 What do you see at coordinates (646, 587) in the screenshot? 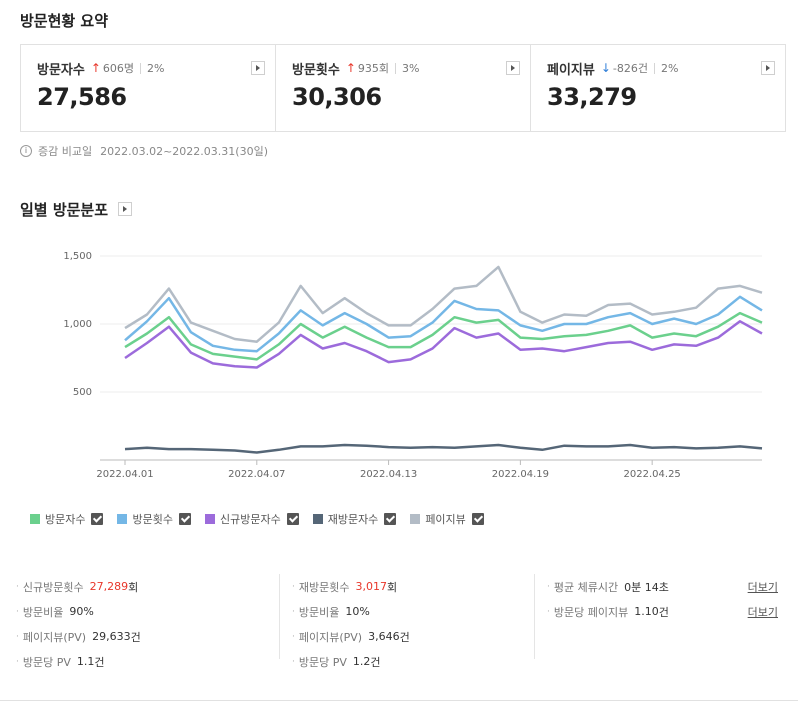
I see `stat-value: 0분 14초` at bounding box center [646, 587].